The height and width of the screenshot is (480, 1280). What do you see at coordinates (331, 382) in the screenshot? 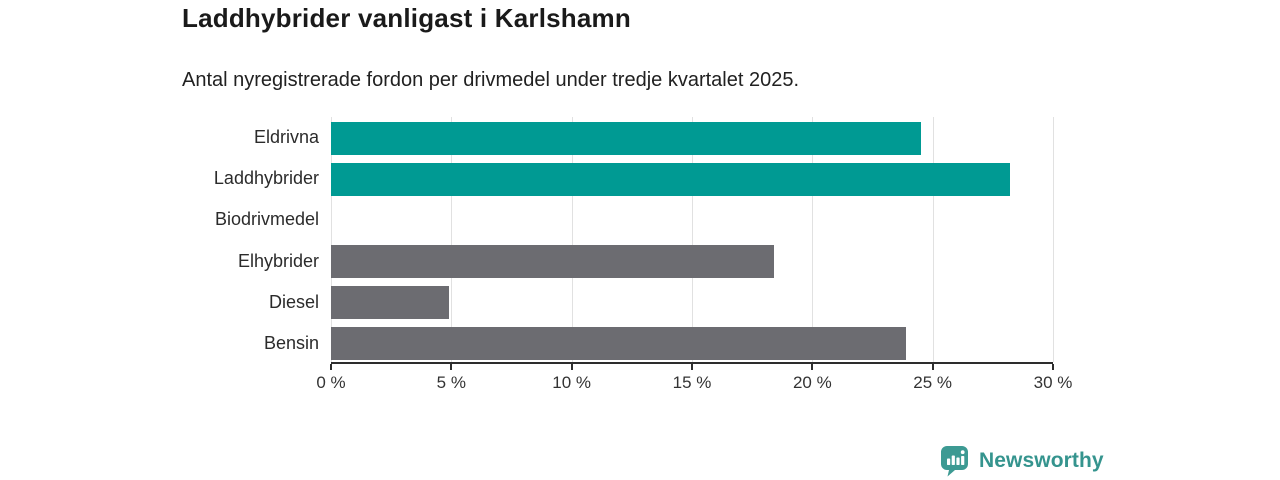
I see `x-tick-label-0: 0 %` at bounding box center [331, 382].